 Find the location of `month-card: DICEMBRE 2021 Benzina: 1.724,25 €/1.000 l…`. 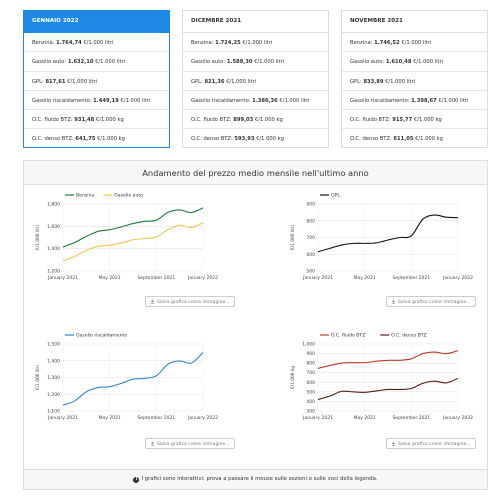

month-card: DICEMBRE 2021 Benzina: 1.724,25 €/1.000 l… is located at coordinates (255, 79).